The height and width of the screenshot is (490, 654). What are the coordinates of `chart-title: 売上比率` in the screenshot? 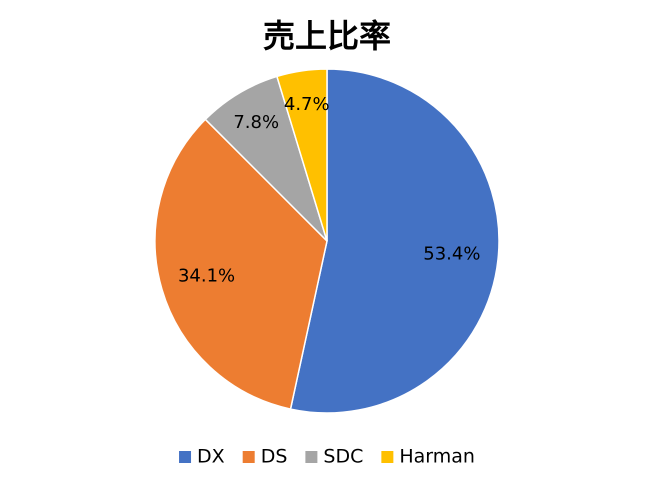 It's located at (327, 36).